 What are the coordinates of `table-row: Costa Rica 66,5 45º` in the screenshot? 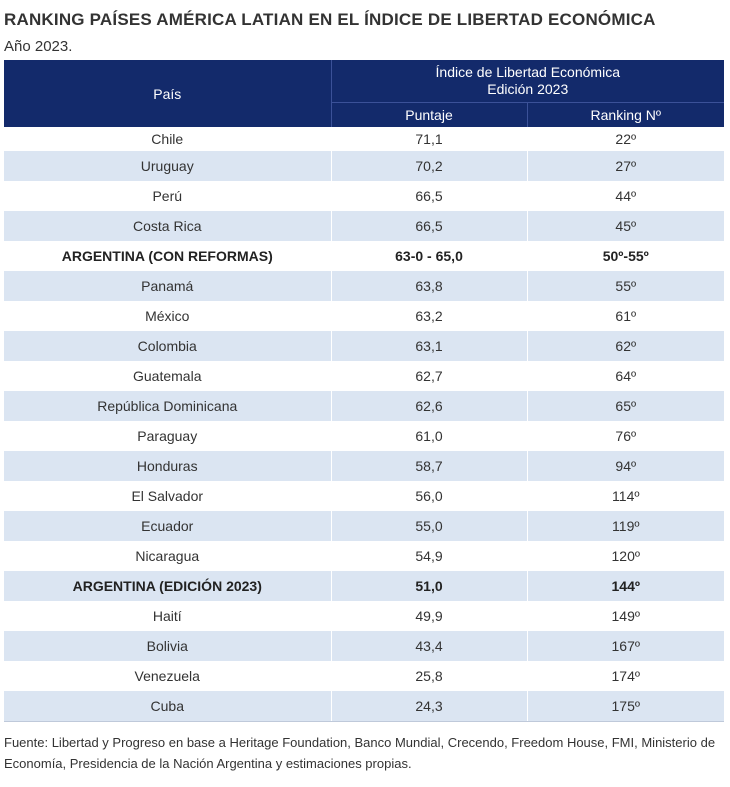 It's located at (364, 226).